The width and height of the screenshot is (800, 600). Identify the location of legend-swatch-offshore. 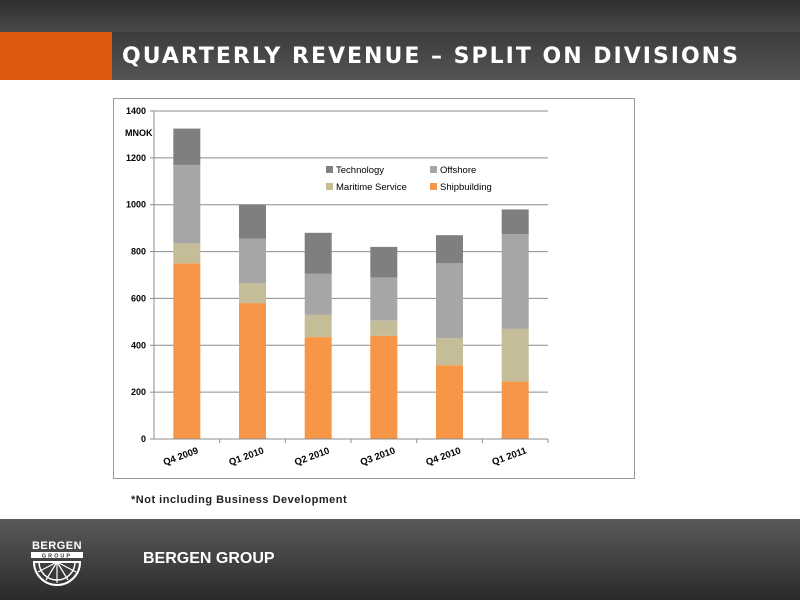
(433, 169).